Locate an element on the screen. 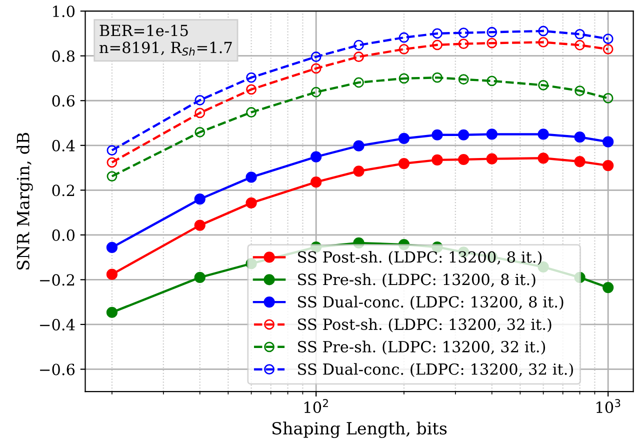 Image resolution: width=641 pixels, height=444 pixels. x-tick-label: 10$^{3}$ is located at coordinates (608, 406).